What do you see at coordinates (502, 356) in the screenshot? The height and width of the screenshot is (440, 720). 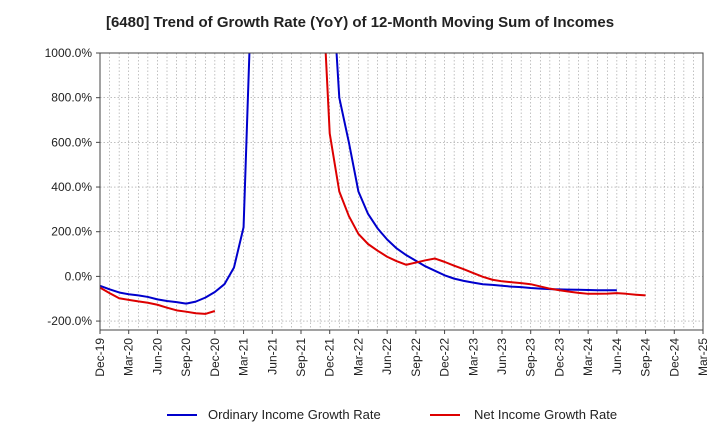 I see `x-tick-label: Jun-23` at bounding box center [502, 356].